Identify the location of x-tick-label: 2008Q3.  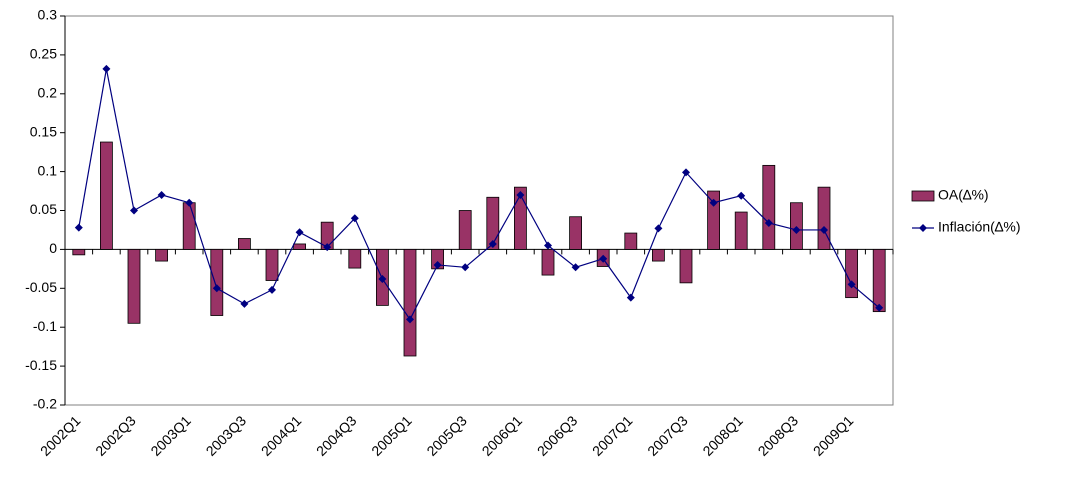
(778, 435).